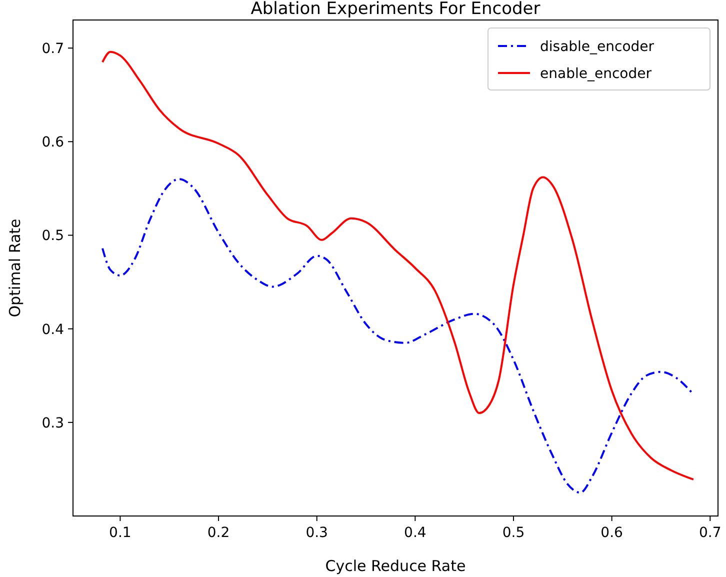 This screenshot has width=726, height=577. I want to click on legend-label: enable_encoder, so click(596, 74).